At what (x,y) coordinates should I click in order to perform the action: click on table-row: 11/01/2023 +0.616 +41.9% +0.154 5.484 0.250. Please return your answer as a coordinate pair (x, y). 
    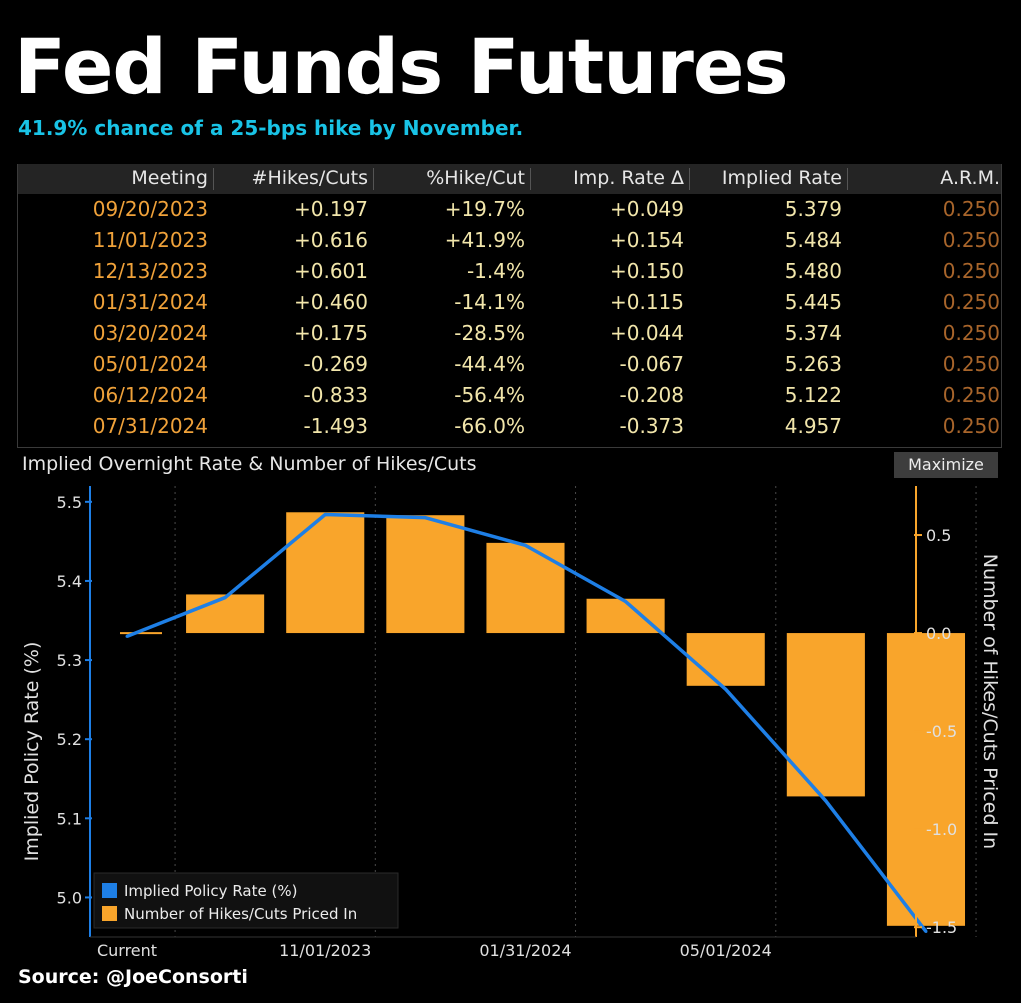
    Looking at the image, I should click on (509, 240).